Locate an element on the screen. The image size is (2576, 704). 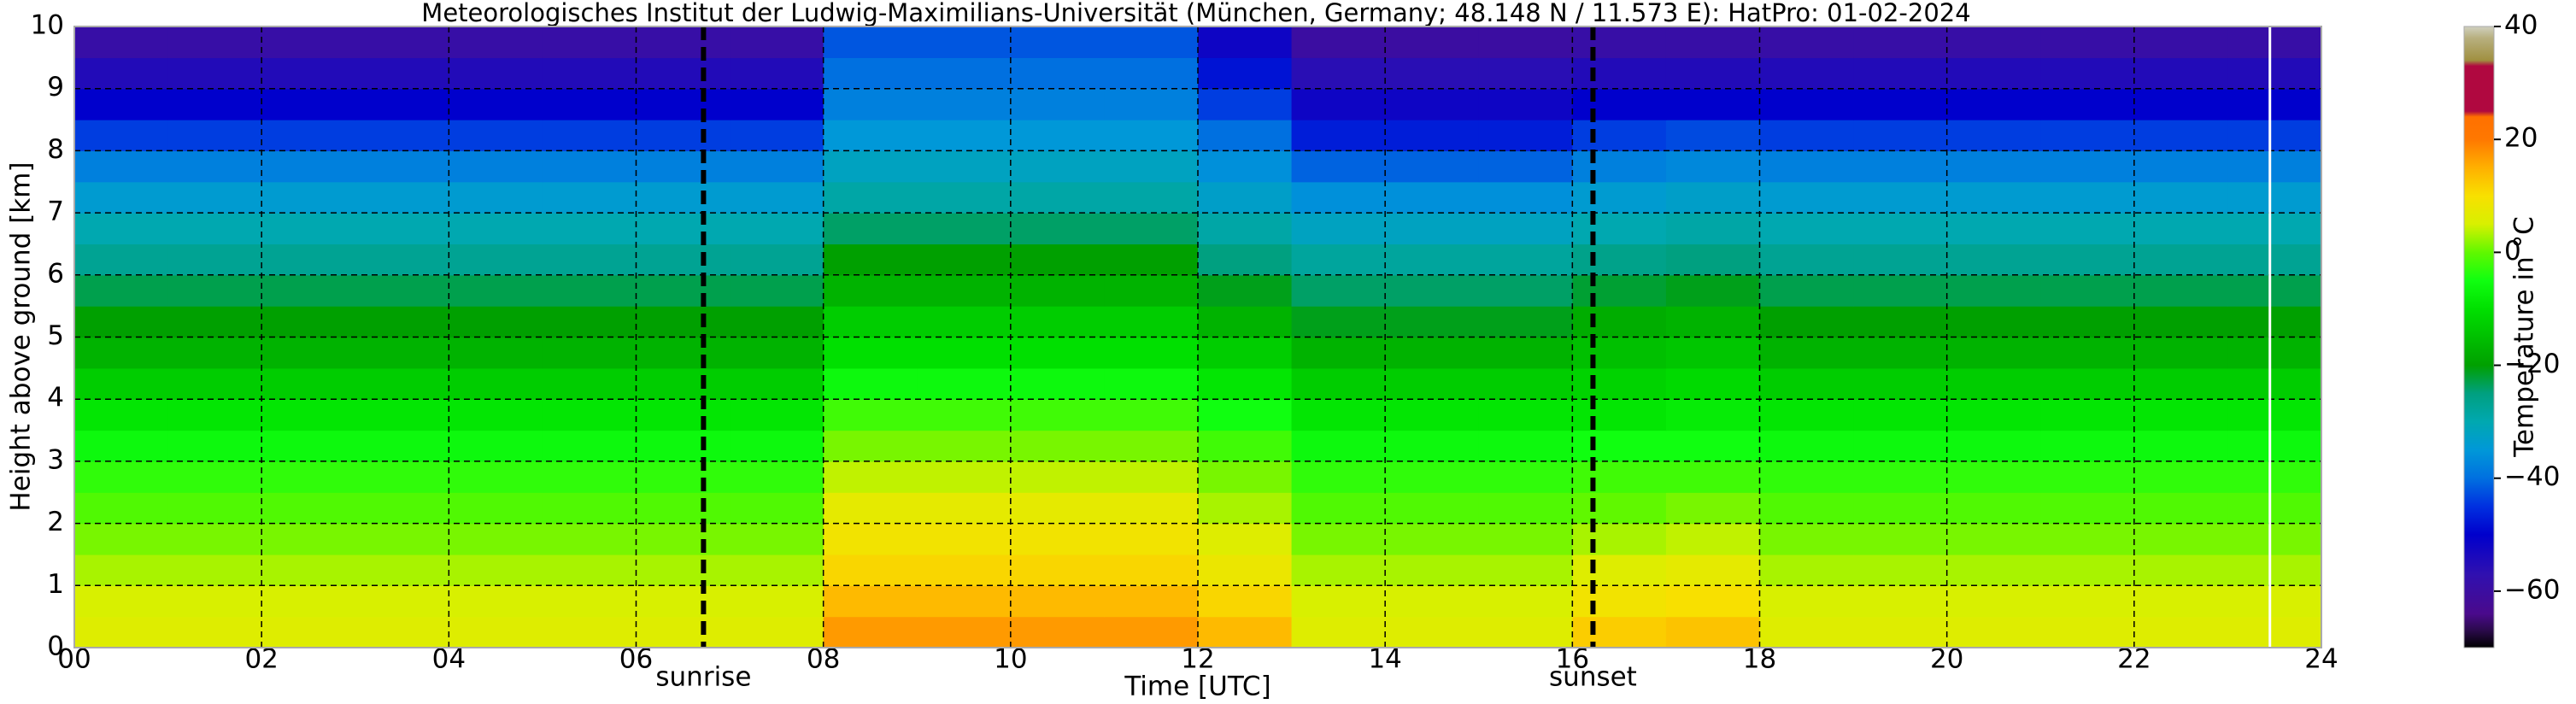
colorbar-tick-label: −40 is located at coordinates (2532, 476).